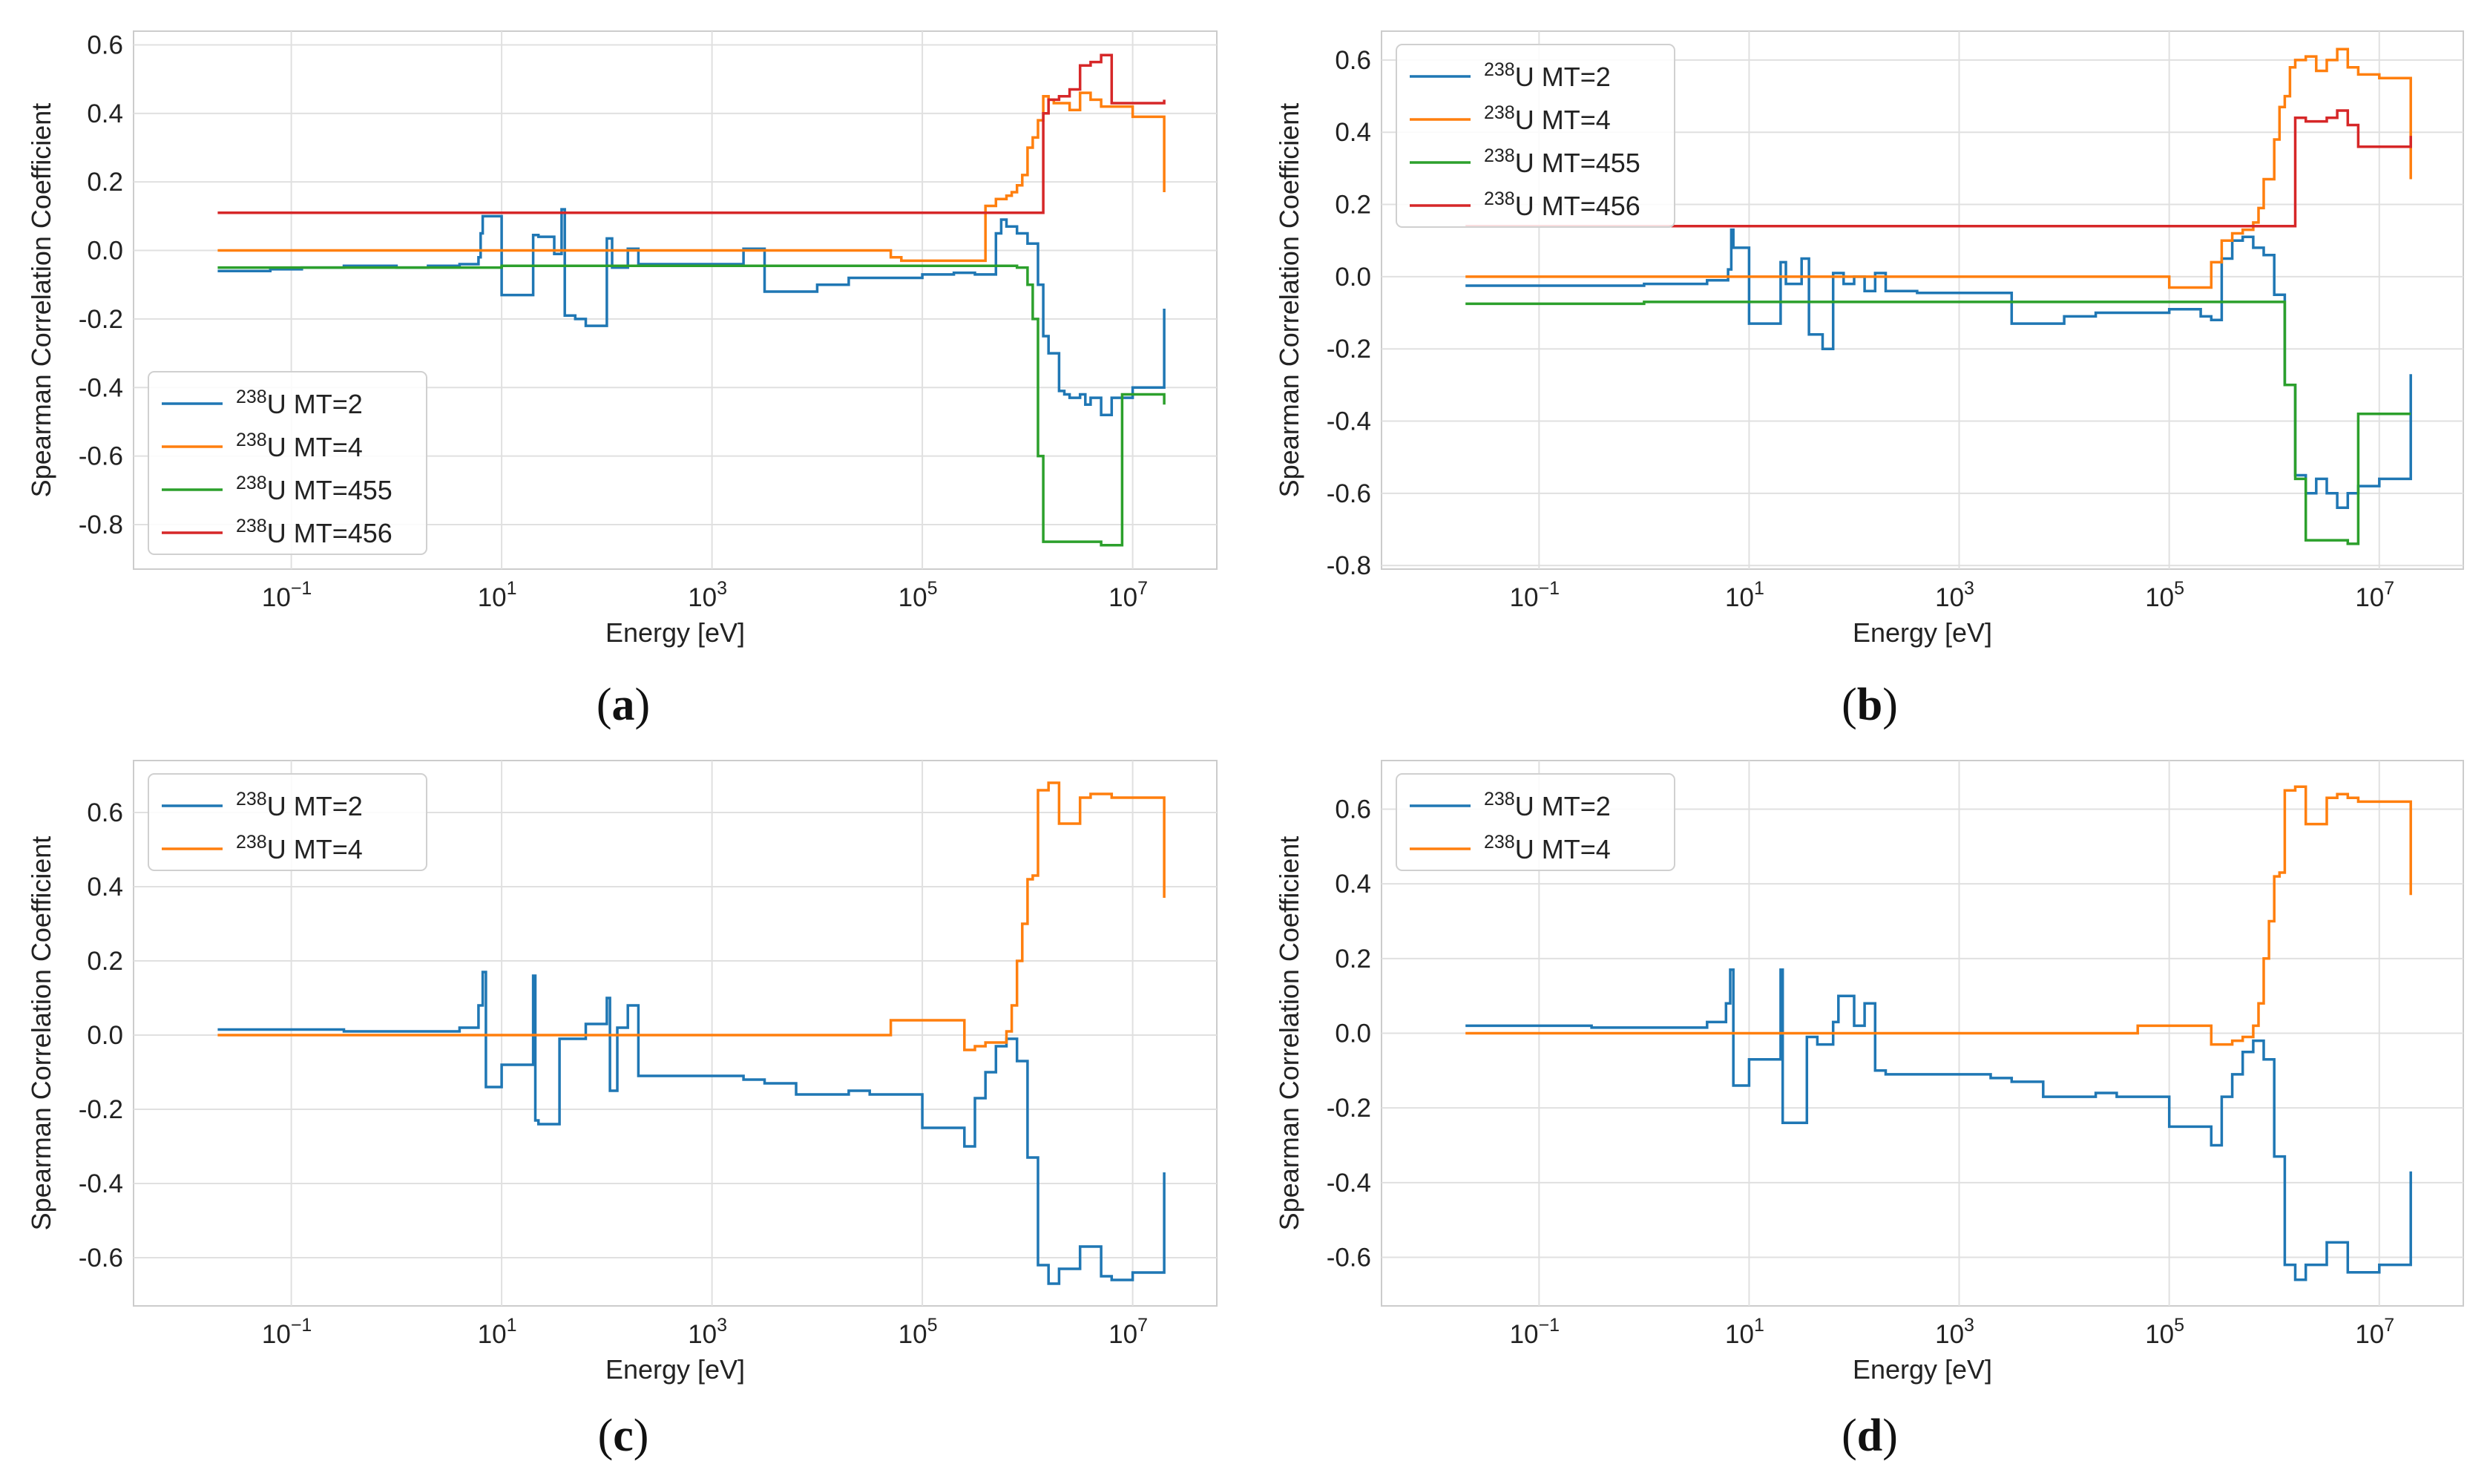 The image size is (2490, 1484). What do you see at coordinates (623, 705) in the screenshot?
I see `panel-caption: (a)` at bounding box center [623, 705].